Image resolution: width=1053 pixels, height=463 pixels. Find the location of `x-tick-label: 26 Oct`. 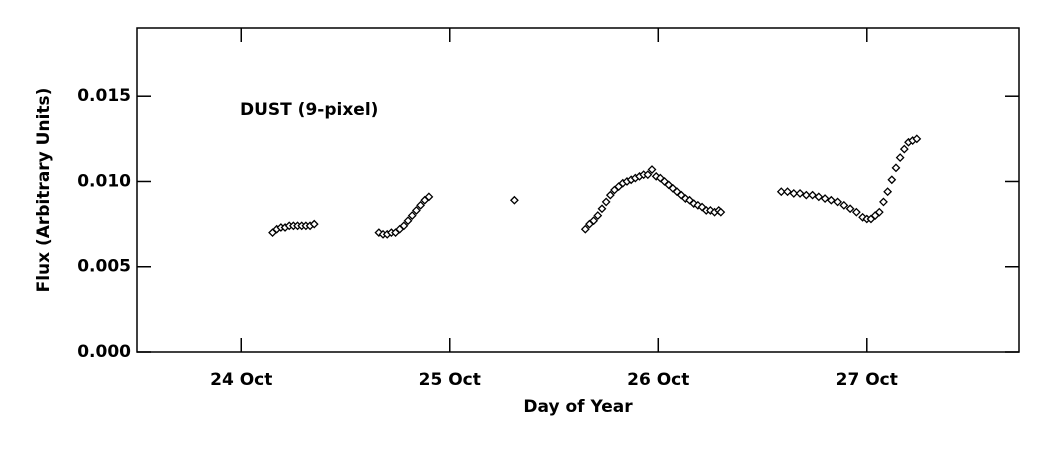

x-tick-label: 26 Oct is located at coordinates (658, 380).